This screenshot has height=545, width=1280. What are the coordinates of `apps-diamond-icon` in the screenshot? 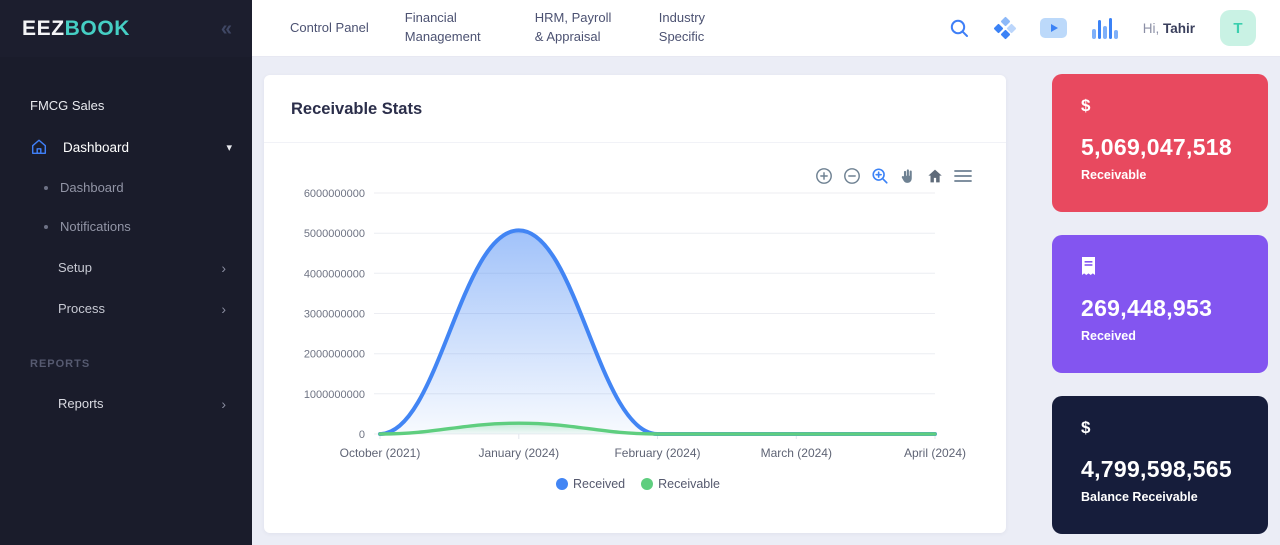 It's located at (1005, 28).